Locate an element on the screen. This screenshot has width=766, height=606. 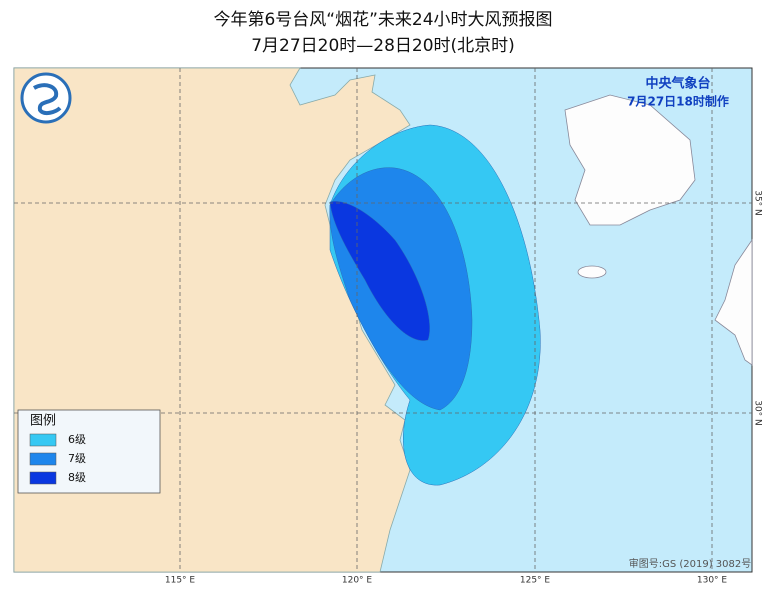
latitude-label: 30° N is located at coordinates (758, 413).